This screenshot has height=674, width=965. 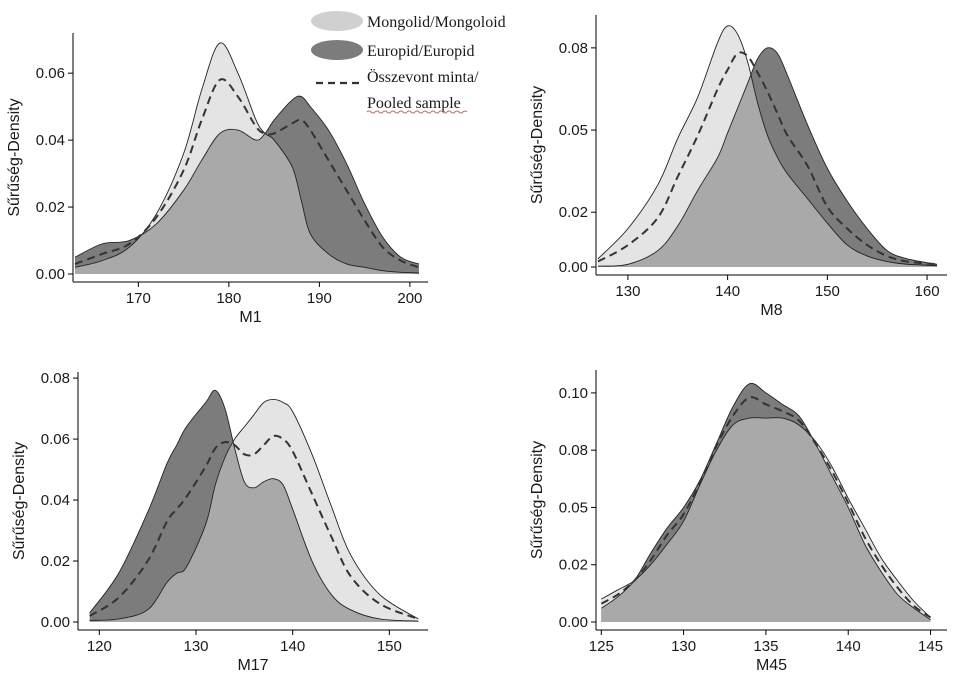 What do you see at coordinates (337, 50) in the screenshot?
I see `legend-swatch-europid` at bounding box center [337, 50].